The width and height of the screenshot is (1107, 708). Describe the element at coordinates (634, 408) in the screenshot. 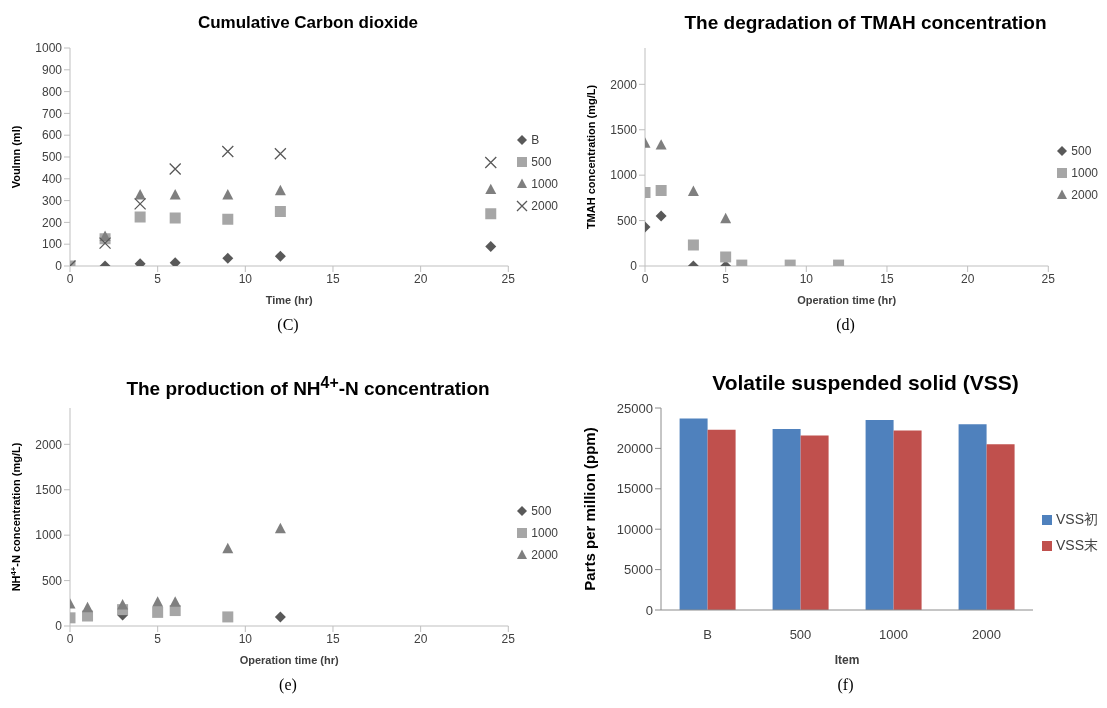

I see `y-tick-label: 25000` at that location.